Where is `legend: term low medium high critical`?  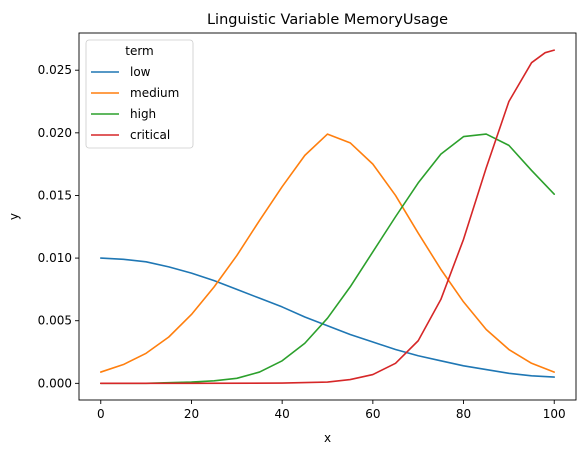
legend: term low medium high critical is located at coordinates (139, 94).